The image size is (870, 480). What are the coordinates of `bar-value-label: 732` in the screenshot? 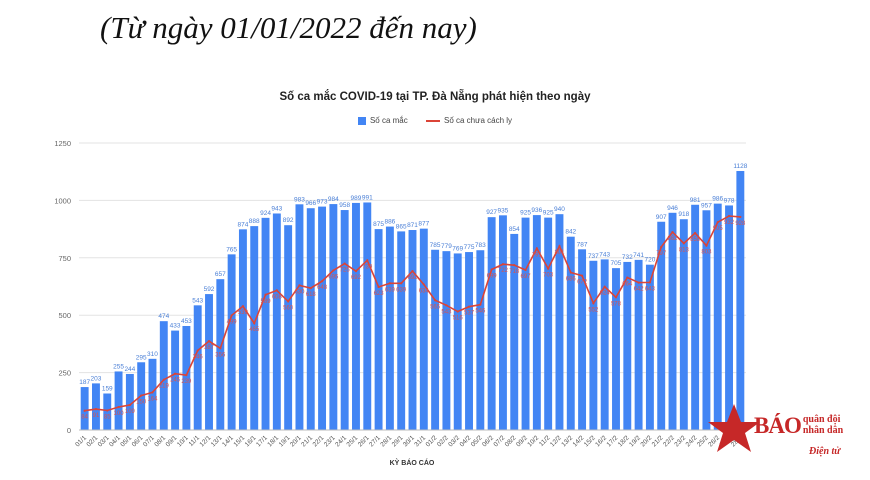 It's located at (627, 257).